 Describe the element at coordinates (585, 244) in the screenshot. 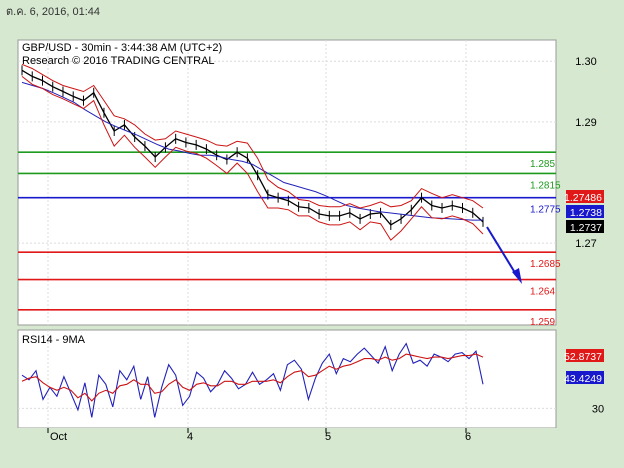

I see `y-tick-label: 1.27` at that location.